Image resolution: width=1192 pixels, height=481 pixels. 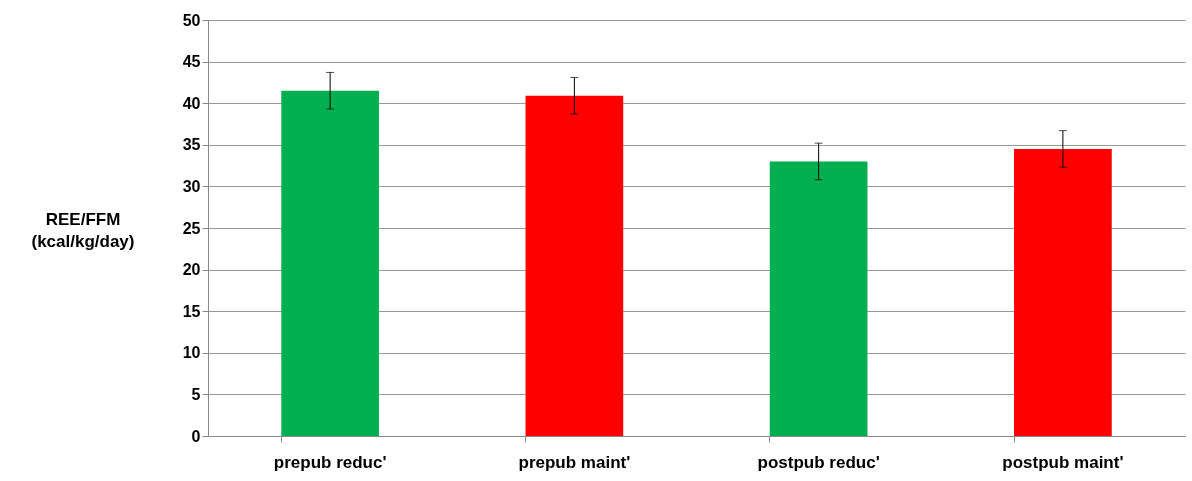 What do you see at coordinates (196, 394) in the screenshot?
I see `y-tick-label: 5` at bounding box center [196, 394].